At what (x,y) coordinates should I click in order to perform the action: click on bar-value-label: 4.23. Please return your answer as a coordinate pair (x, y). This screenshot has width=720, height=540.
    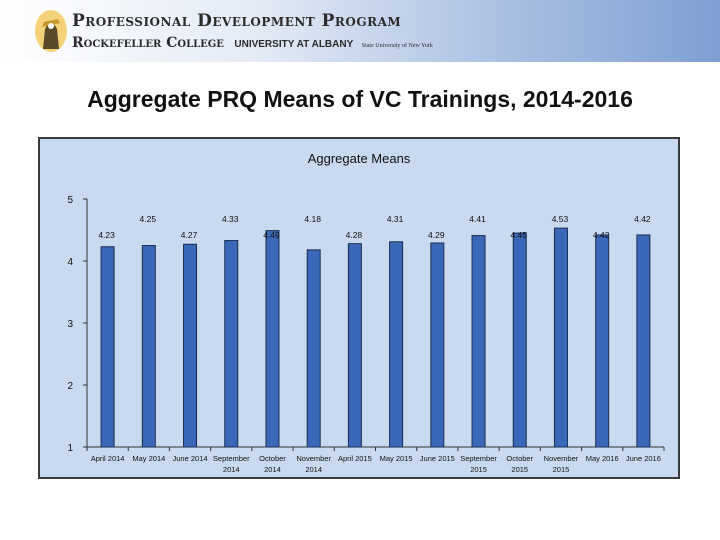
    Looking at the image, I should click on (106, 235).